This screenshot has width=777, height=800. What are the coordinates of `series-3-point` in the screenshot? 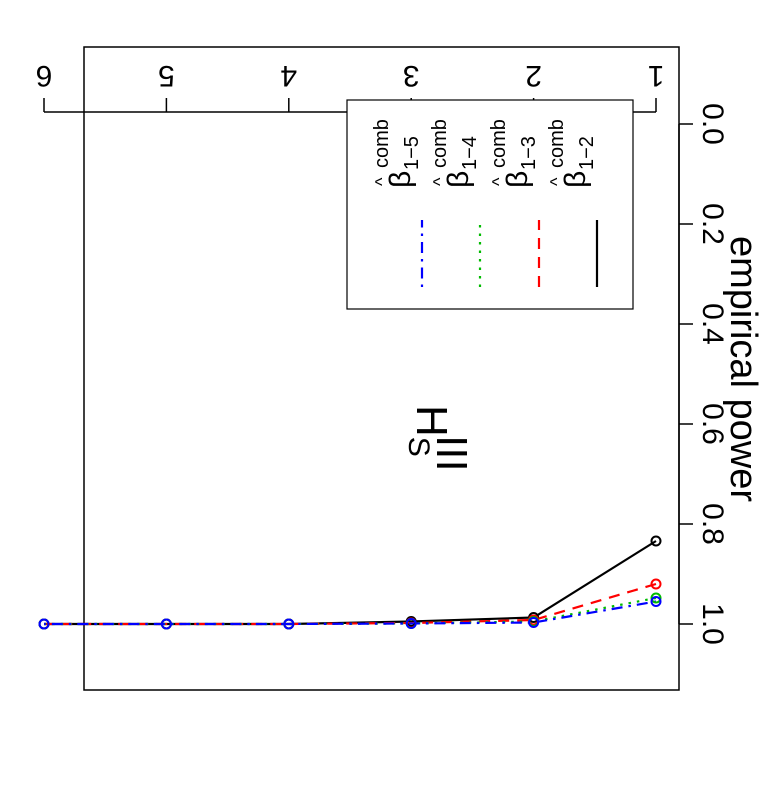 It's located at (656, 598).